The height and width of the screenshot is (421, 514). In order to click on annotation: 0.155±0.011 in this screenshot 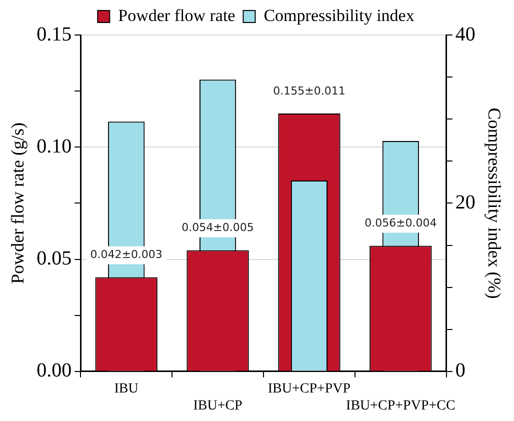, I will do `click(309, 91)`.